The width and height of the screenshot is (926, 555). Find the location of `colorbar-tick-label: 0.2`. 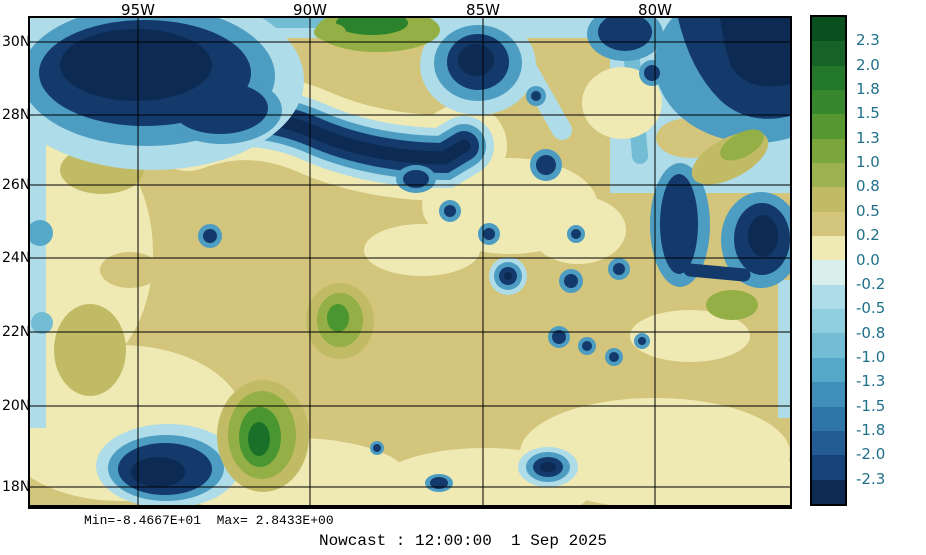

colorbar-tick-label: 0.2 is located at coordinates (868, 235).